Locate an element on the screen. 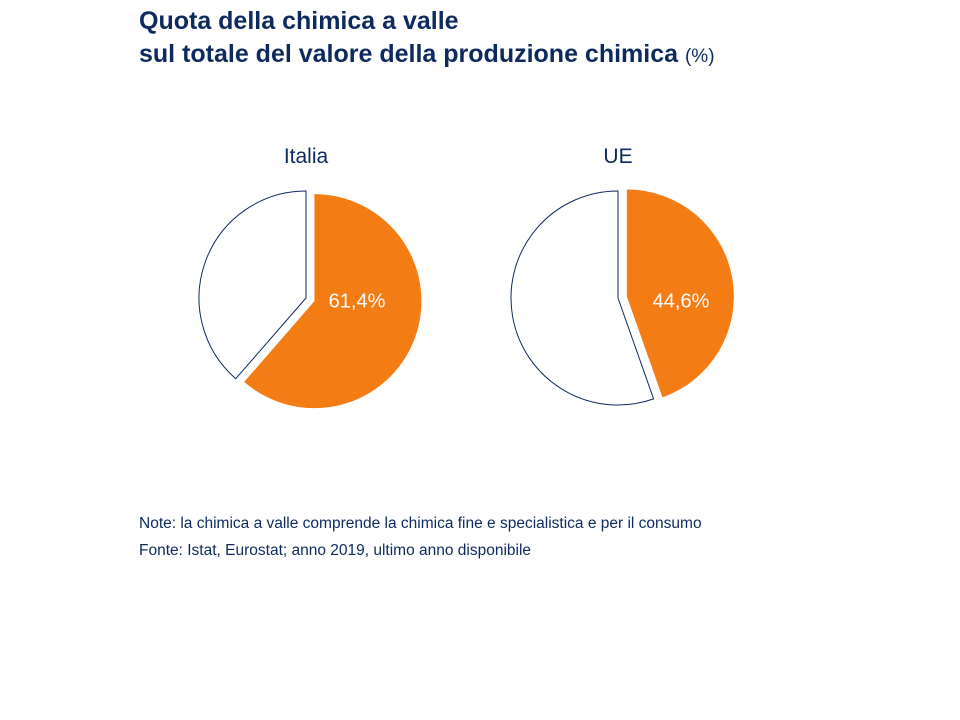 Image resolution: width=960 pixels, height=720 pixels. pie-2-value-label: 44,6% is located at coordinates (681, 301).